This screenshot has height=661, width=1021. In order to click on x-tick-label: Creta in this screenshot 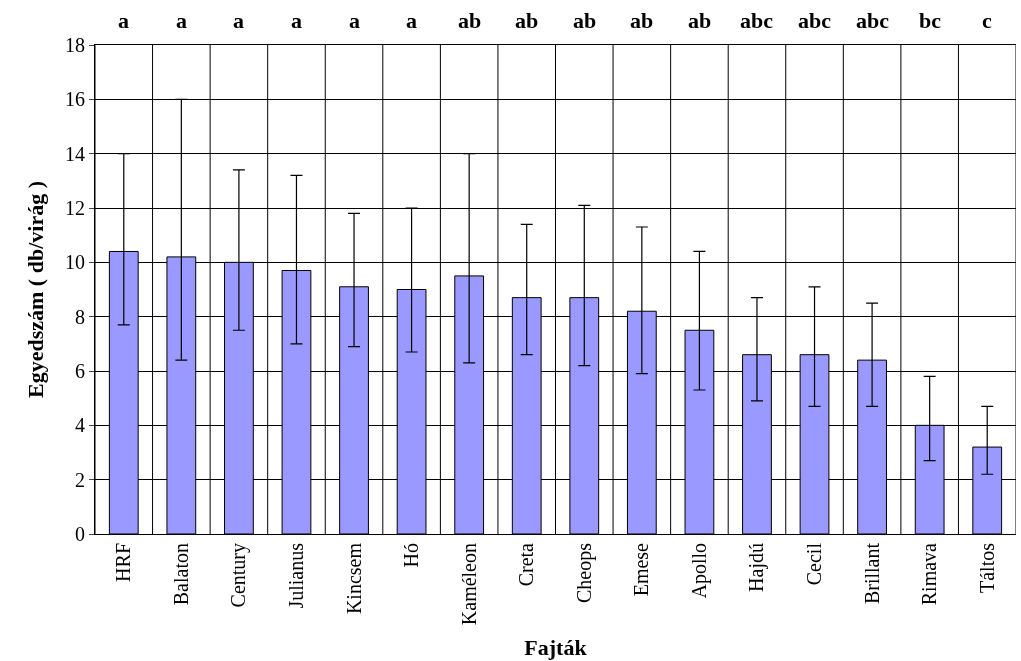, I will do `click(526, 564)`.